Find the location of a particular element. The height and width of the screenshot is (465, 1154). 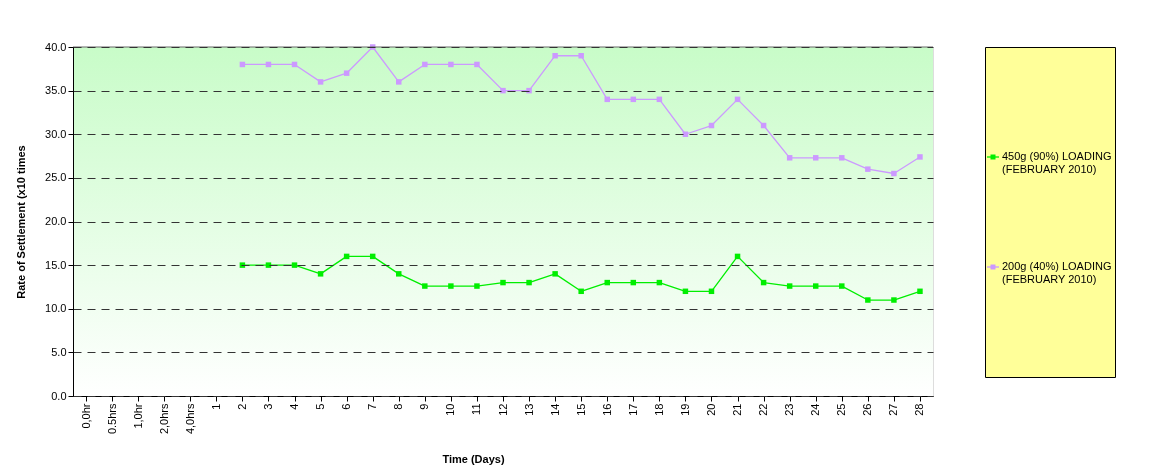

x-tick-label: 9 is located at coordinates (424, 406).